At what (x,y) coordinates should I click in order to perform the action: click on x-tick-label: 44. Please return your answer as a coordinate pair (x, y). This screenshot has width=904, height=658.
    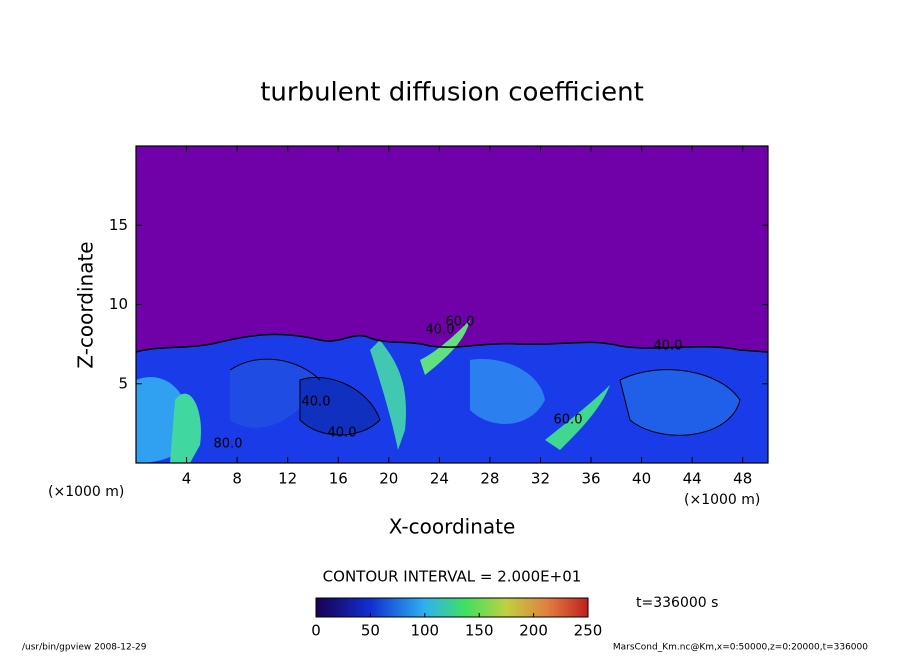
    Looking at the image, I should click on (692, 479).